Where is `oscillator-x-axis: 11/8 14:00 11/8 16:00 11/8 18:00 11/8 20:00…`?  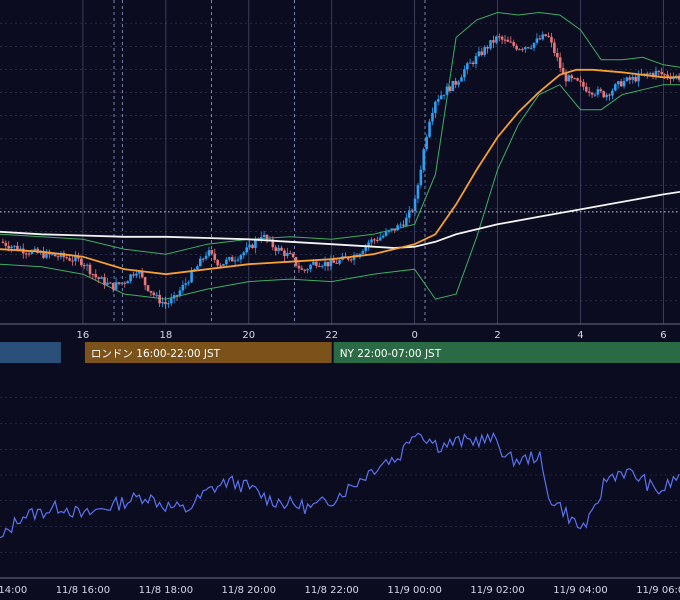 oscillator-x-axis: 11/8 14:00 11/8 16:00 11/8 18:00 11/8 20:00… is located at coordinates (340, 590).